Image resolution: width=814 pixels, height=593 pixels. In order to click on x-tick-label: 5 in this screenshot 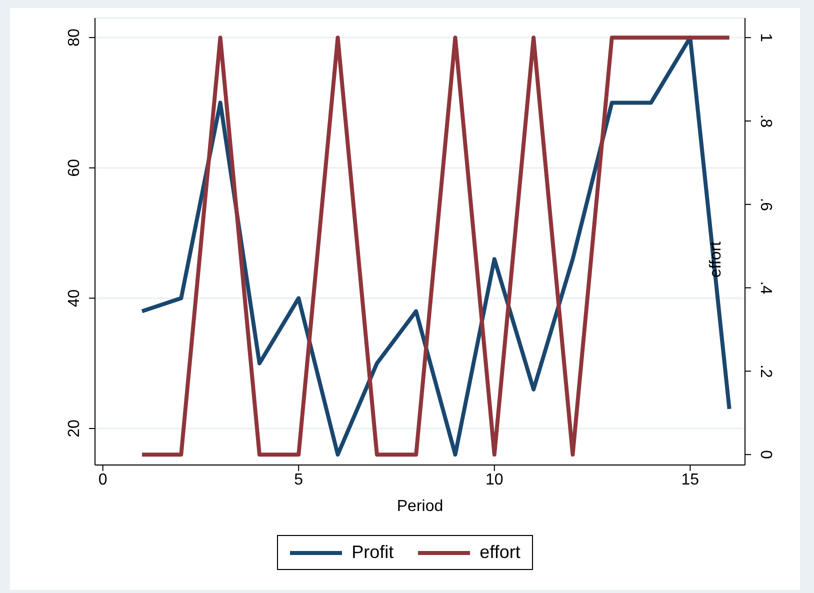, I will do `click(299, 479)`.